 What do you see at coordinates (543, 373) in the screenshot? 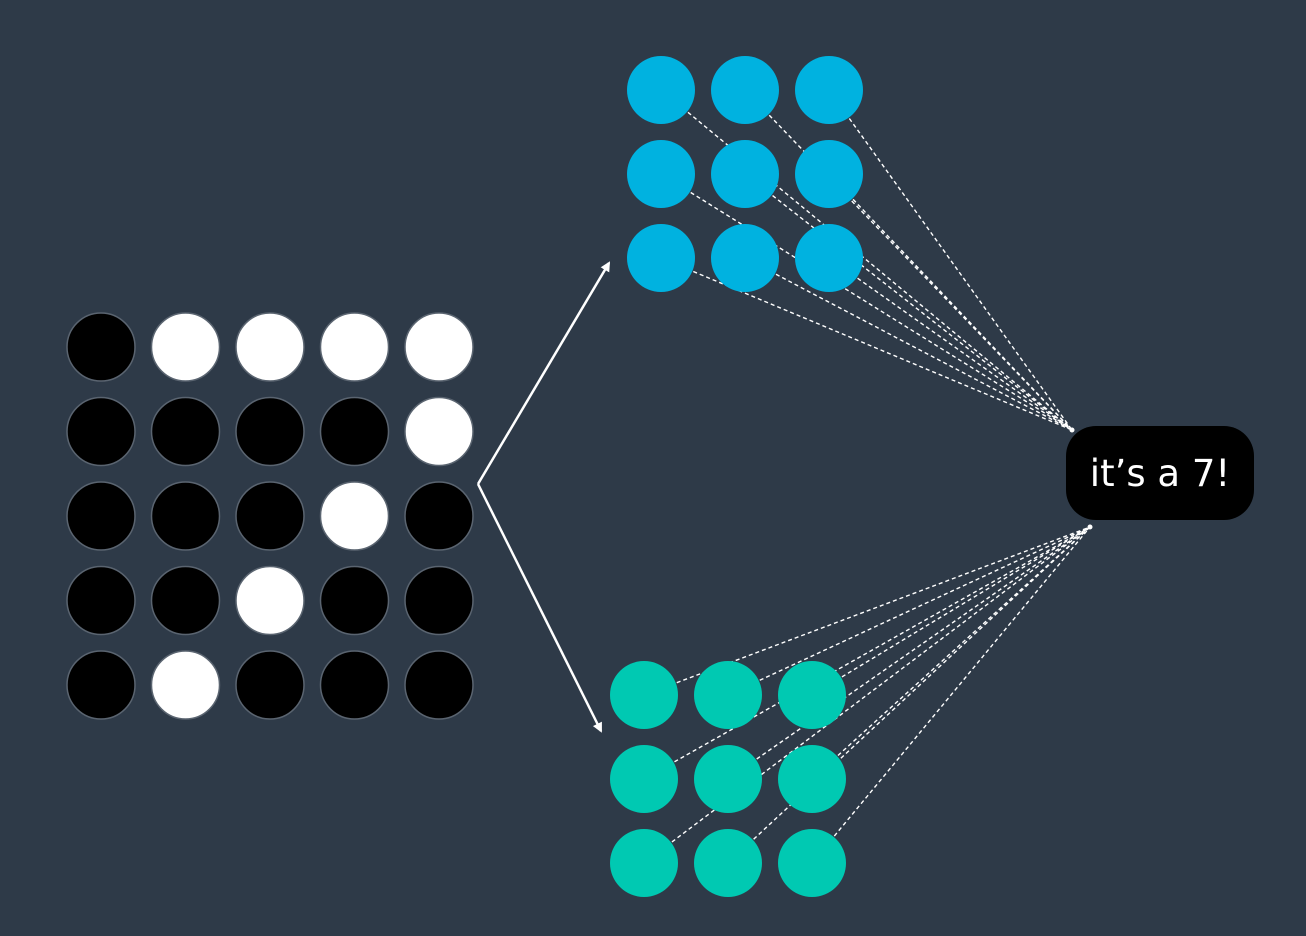
I see `arrow-to-top-feature-map` at bounding box center [543, 373].